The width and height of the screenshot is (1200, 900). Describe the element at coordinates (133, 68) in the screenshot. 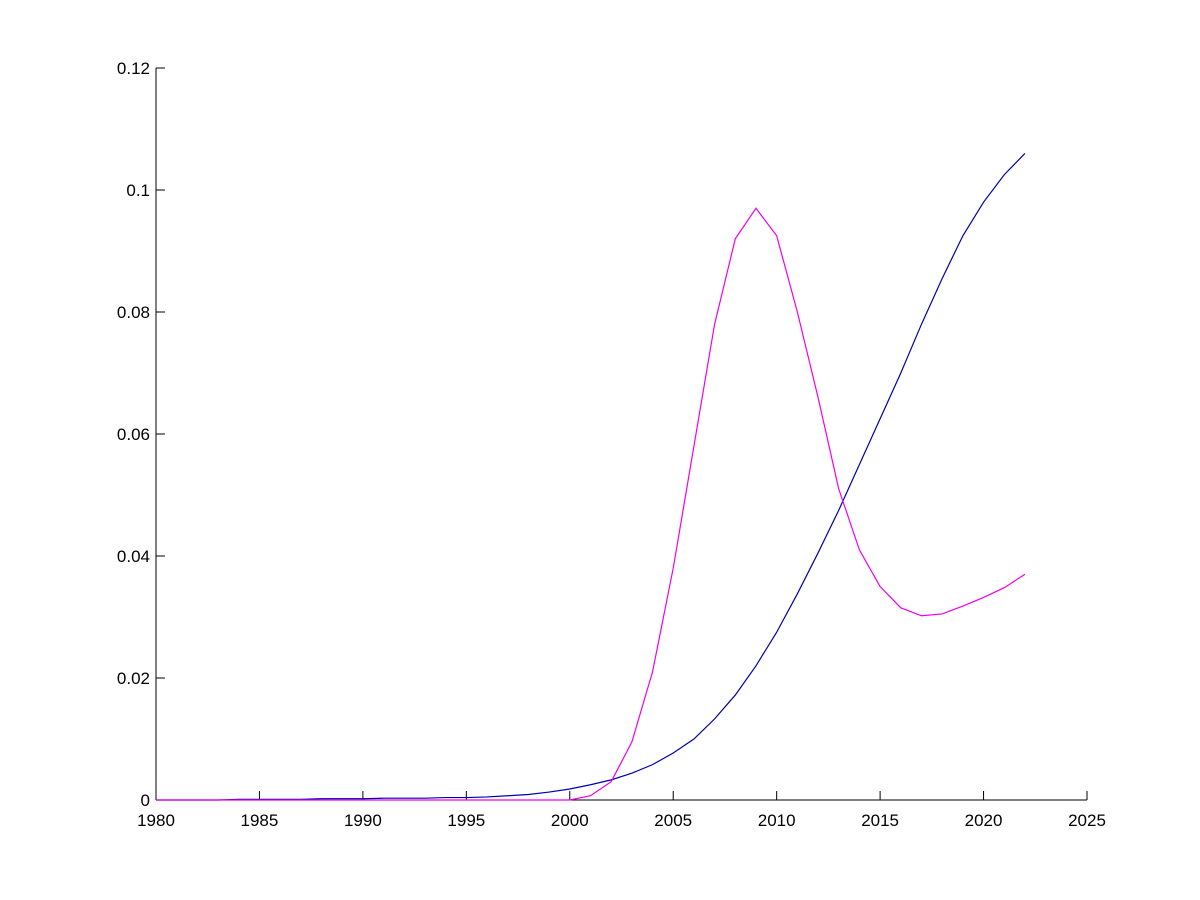

I see `y-tick-label: 0.12` at that location.